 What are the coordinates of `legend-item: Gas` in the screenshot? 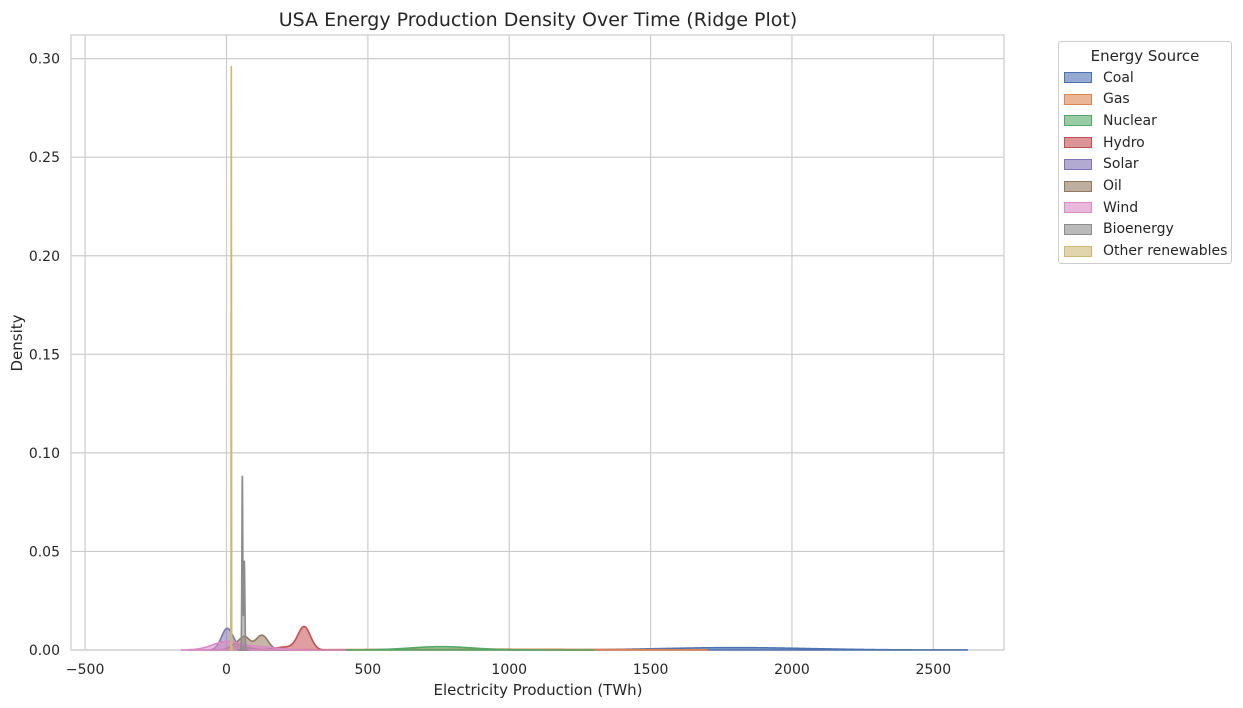 It's located at (1097, 99).